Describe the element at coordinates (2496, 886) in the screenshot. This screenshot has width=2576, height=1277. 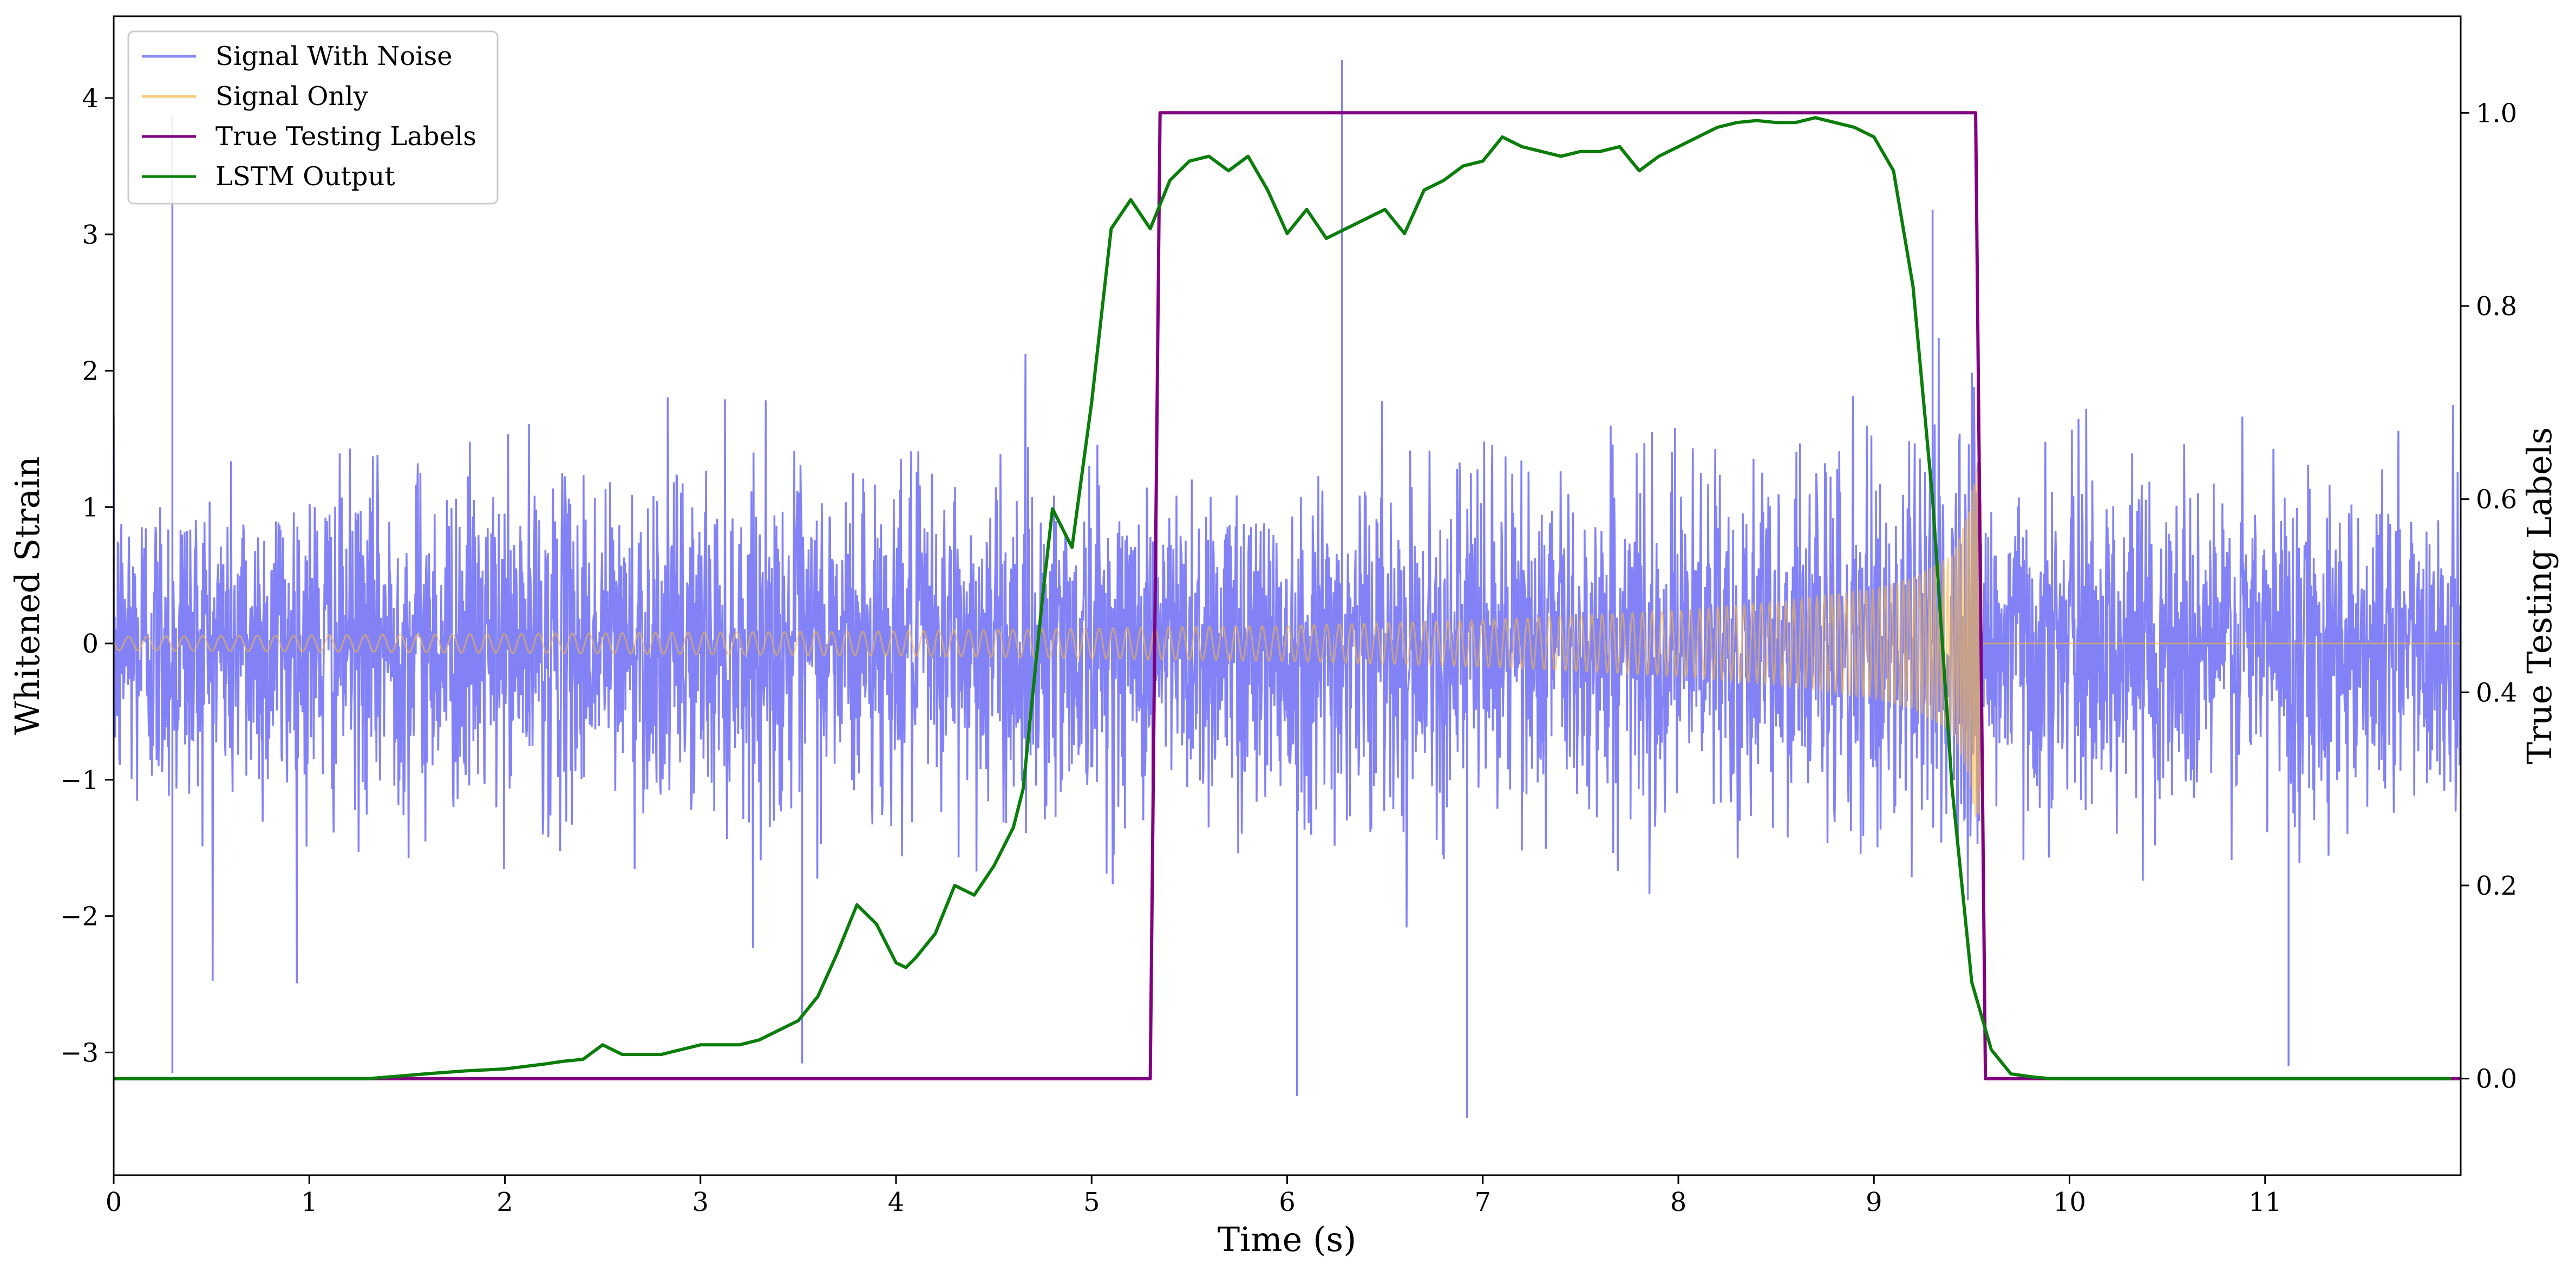
I see `y-right-tick-label: 0.2` at that location.